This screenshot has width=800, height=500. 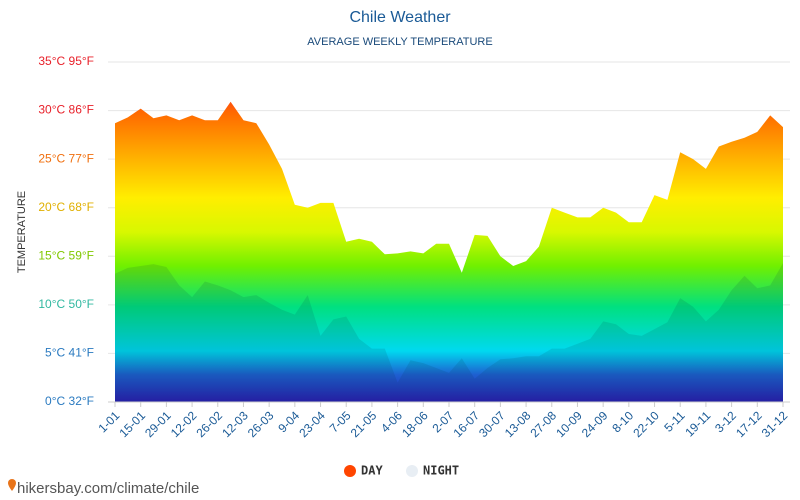 I want to click on x-tick-label: 12-02, so click(x=184, y=424).